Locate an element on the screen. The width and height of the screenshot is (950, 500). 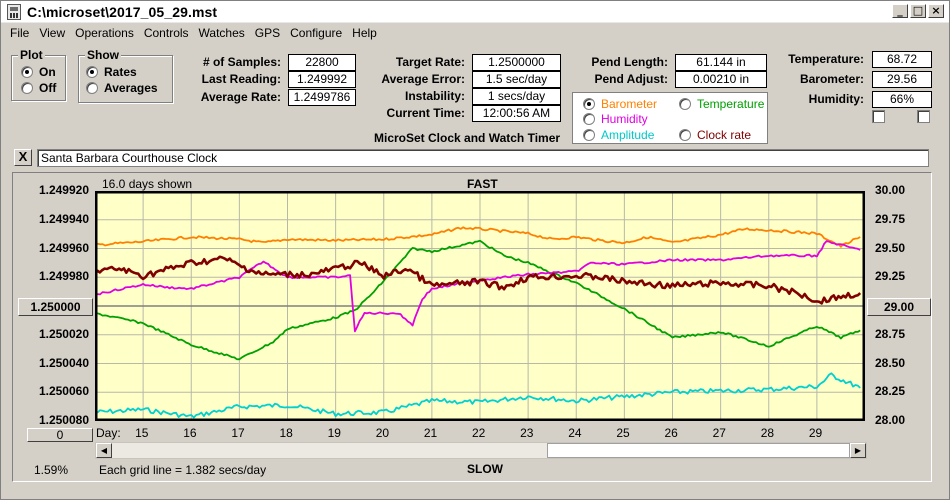
series-humidity-label: Humidity is located at coordinates (624, 119).